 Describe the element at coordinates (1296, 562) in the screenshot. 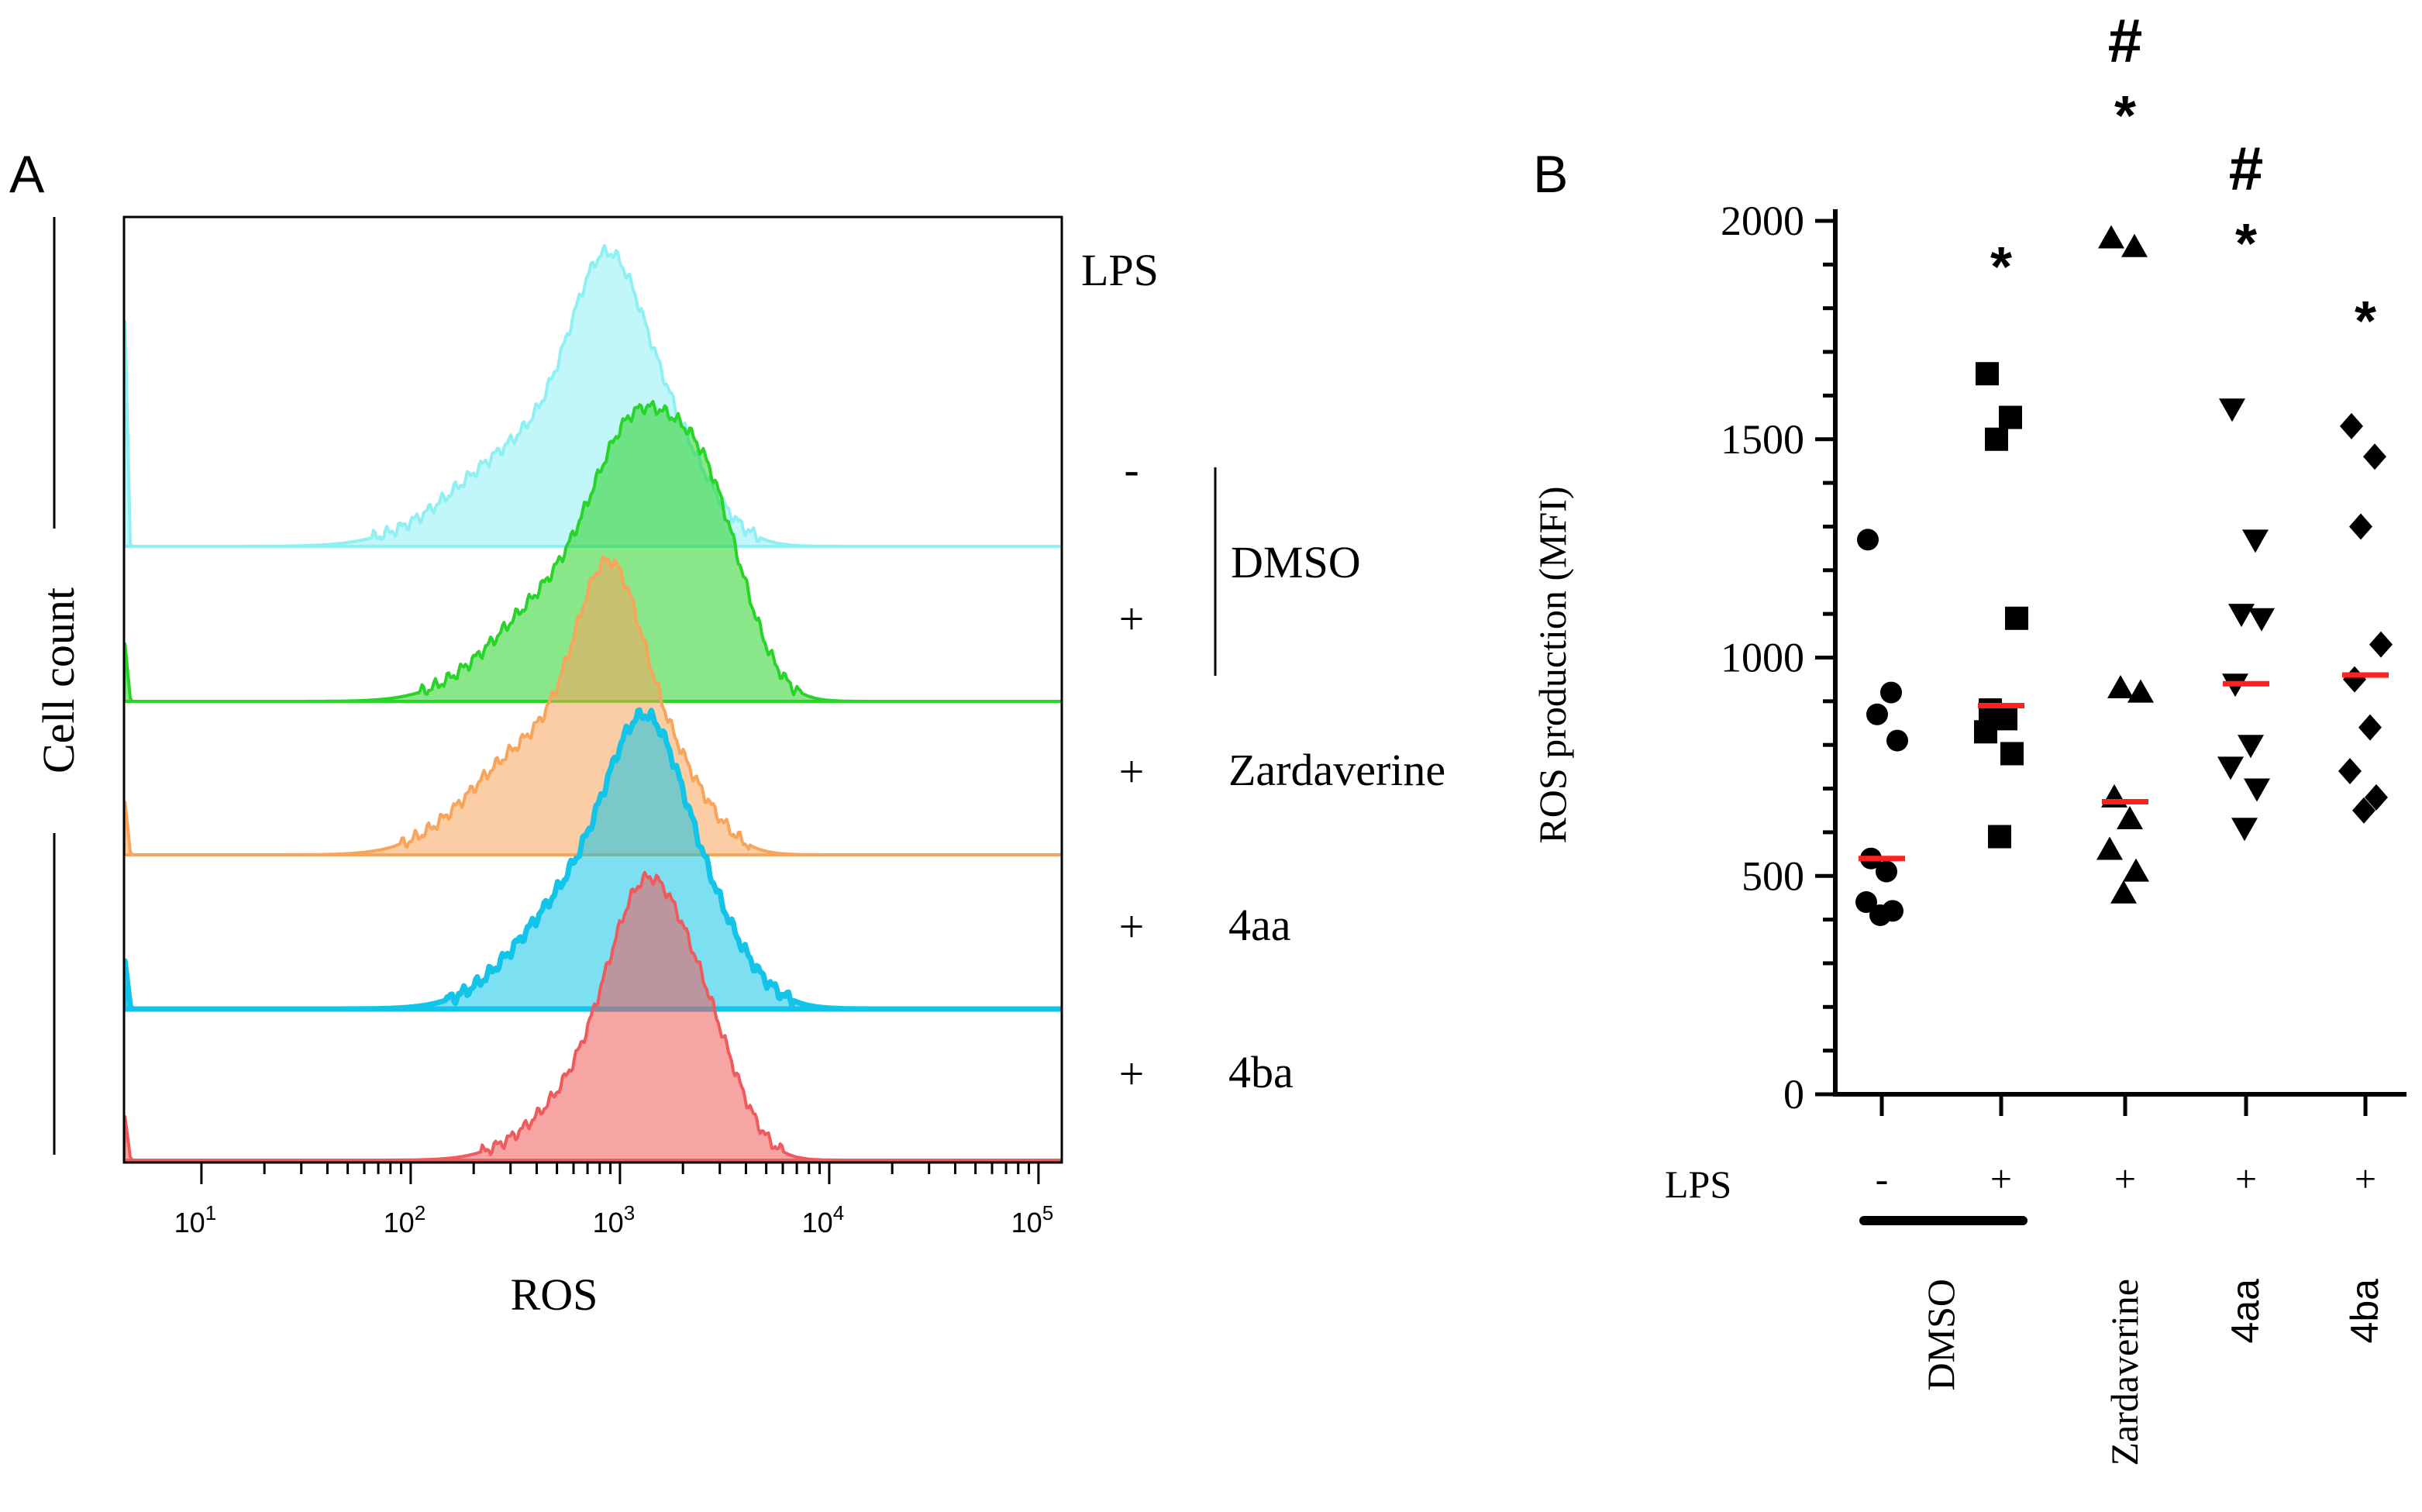

I see `dmso-group-label: DMSO` at that location.